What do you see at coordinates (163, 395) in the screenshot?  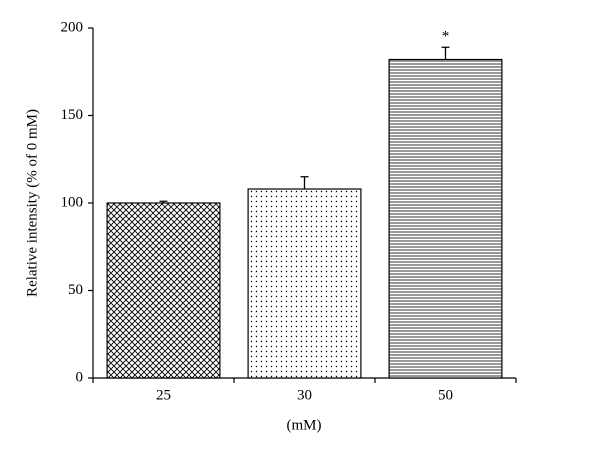 I see `x-tick-label: 25` at bounding box center [163, 395].